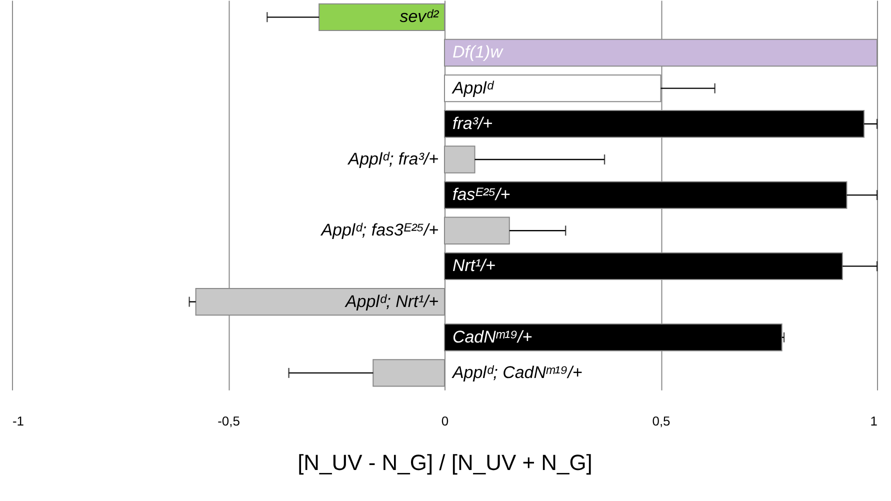  What do you see at coordinates (472, 88) in the screenshot?
I see `y-tick-label: Applᵈ` at bounding box center [472, 88].